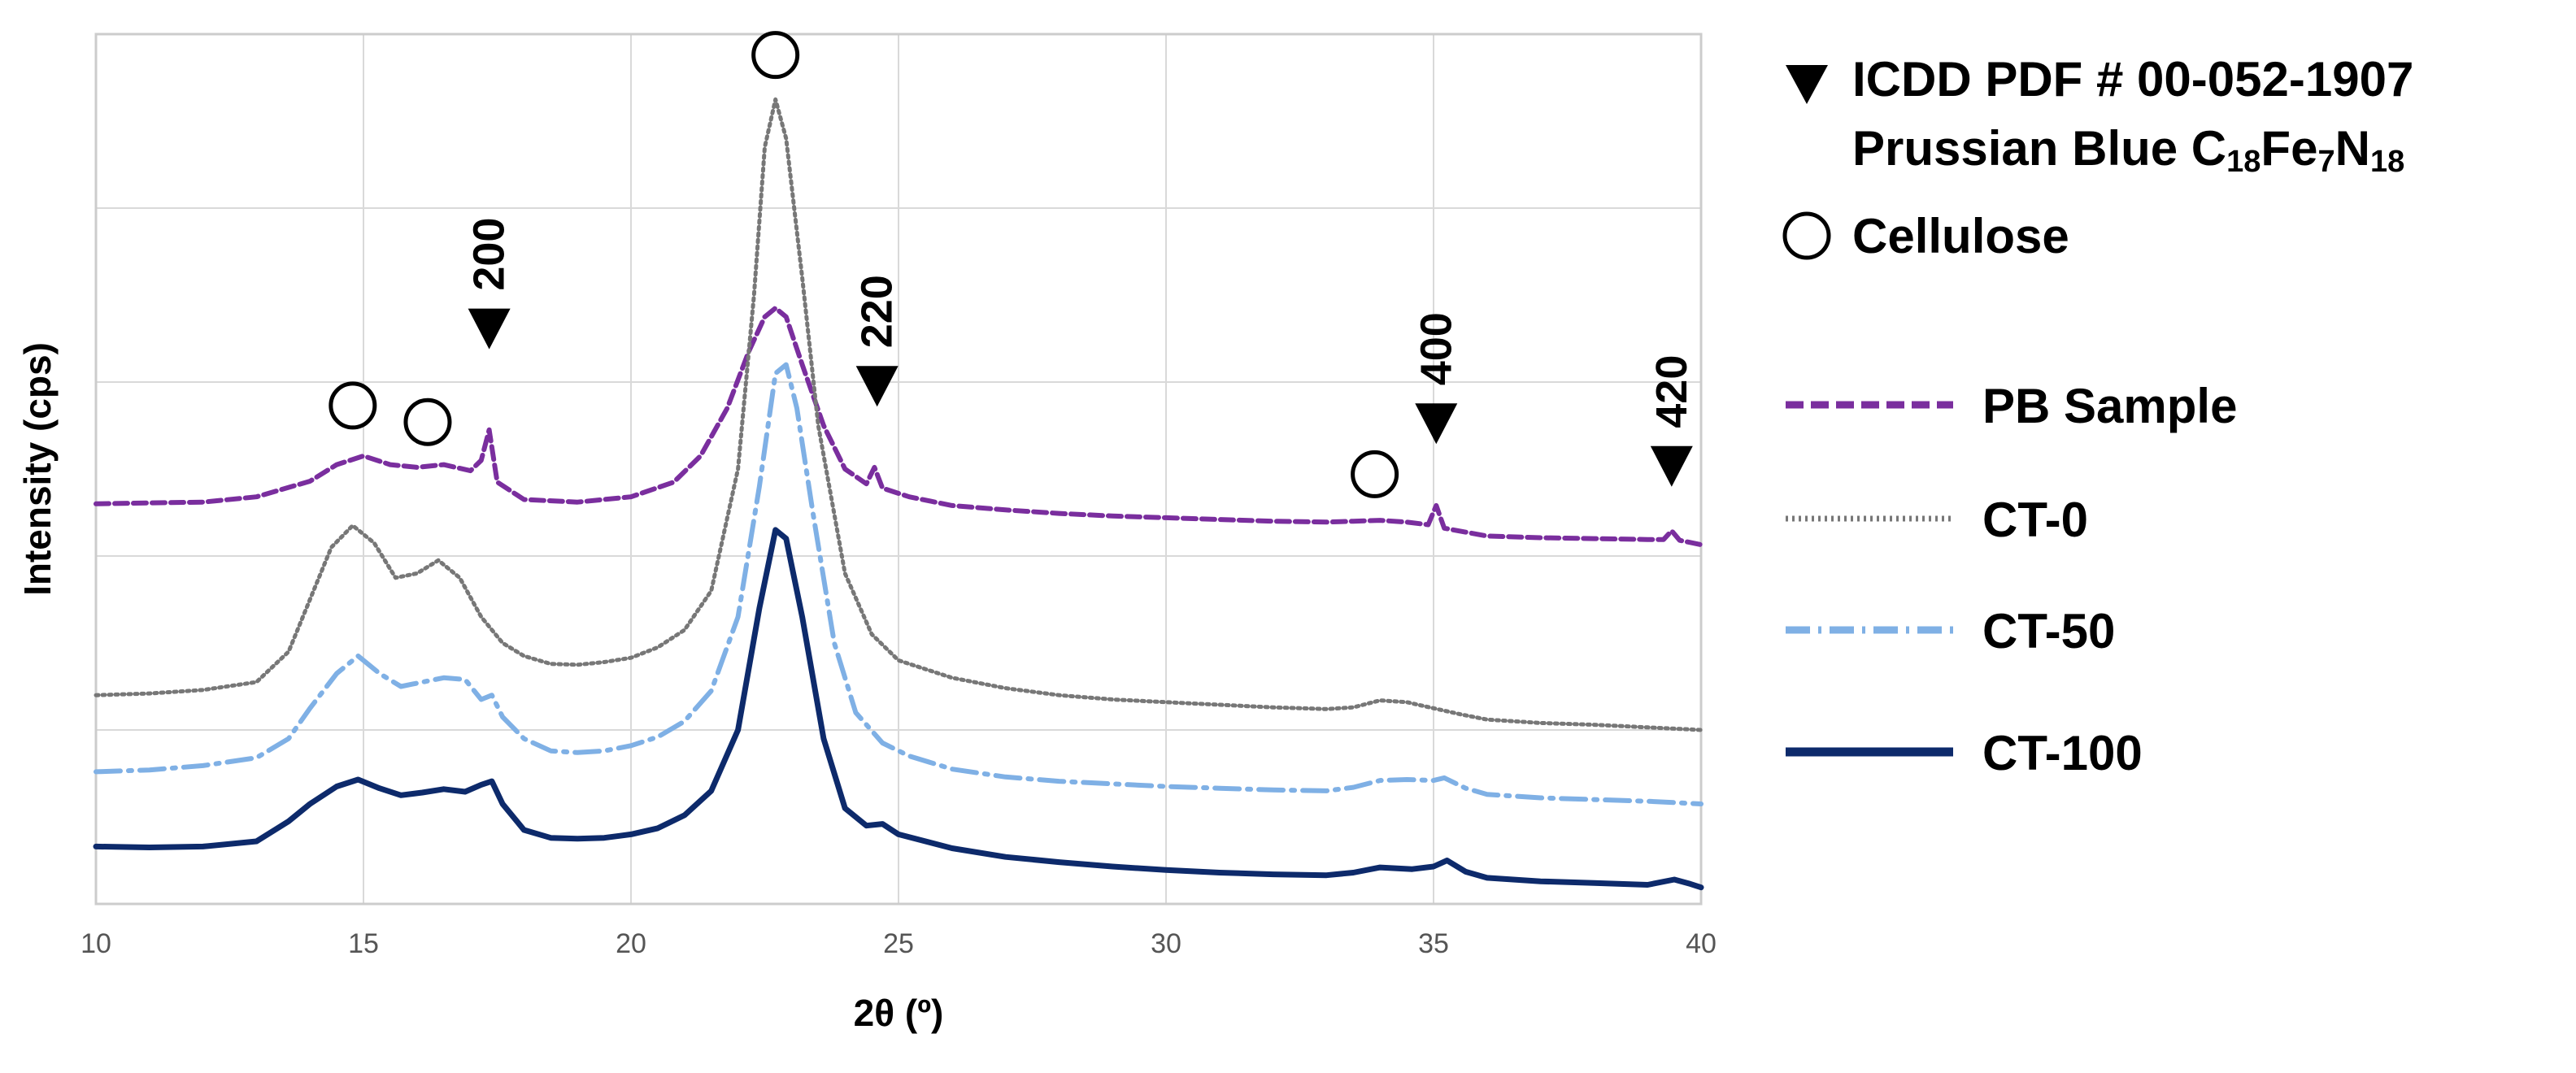 The height and width of the screenshot is (1073, 2576). What do you see at coordinates (2109, 406) in the screenshot?
I see `legend-label-pb-sample: PB Sample` at bounding box center [2109, 406].